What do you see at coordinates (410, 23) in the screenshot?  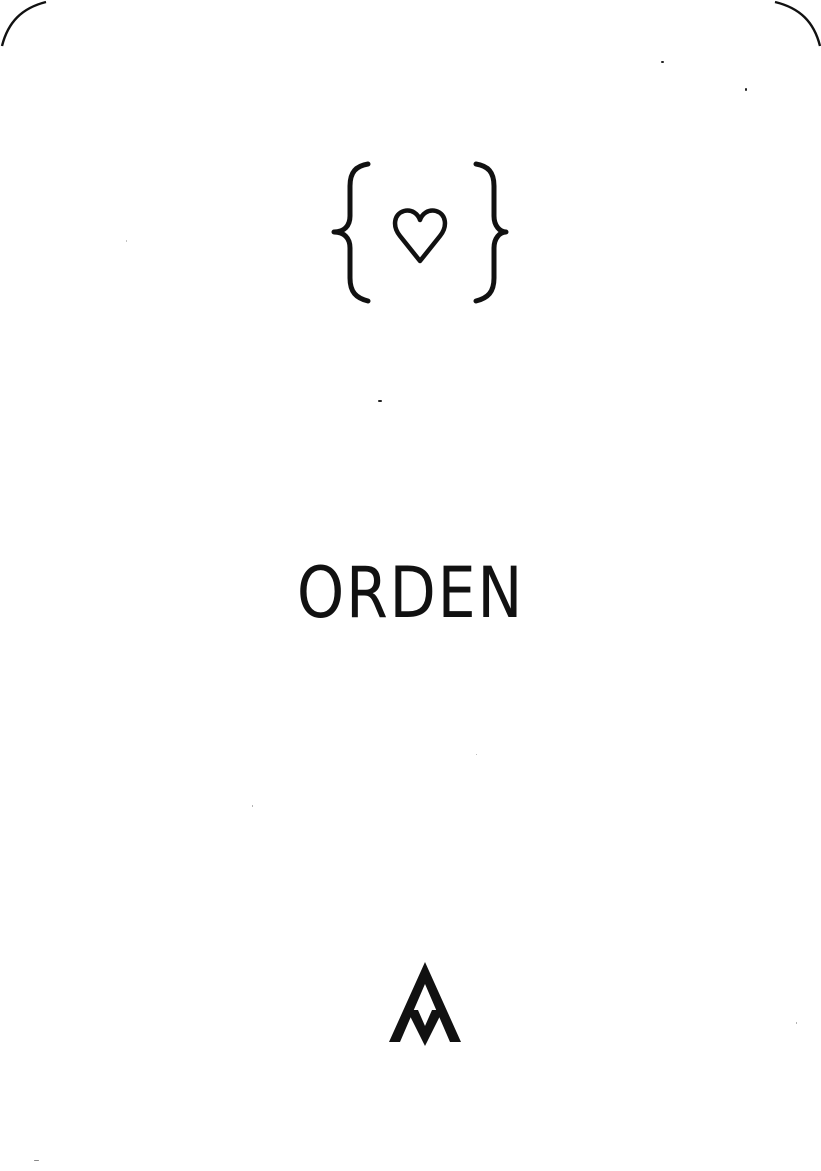 I see `card-rounded-corners` at bounding box center [410, 23].